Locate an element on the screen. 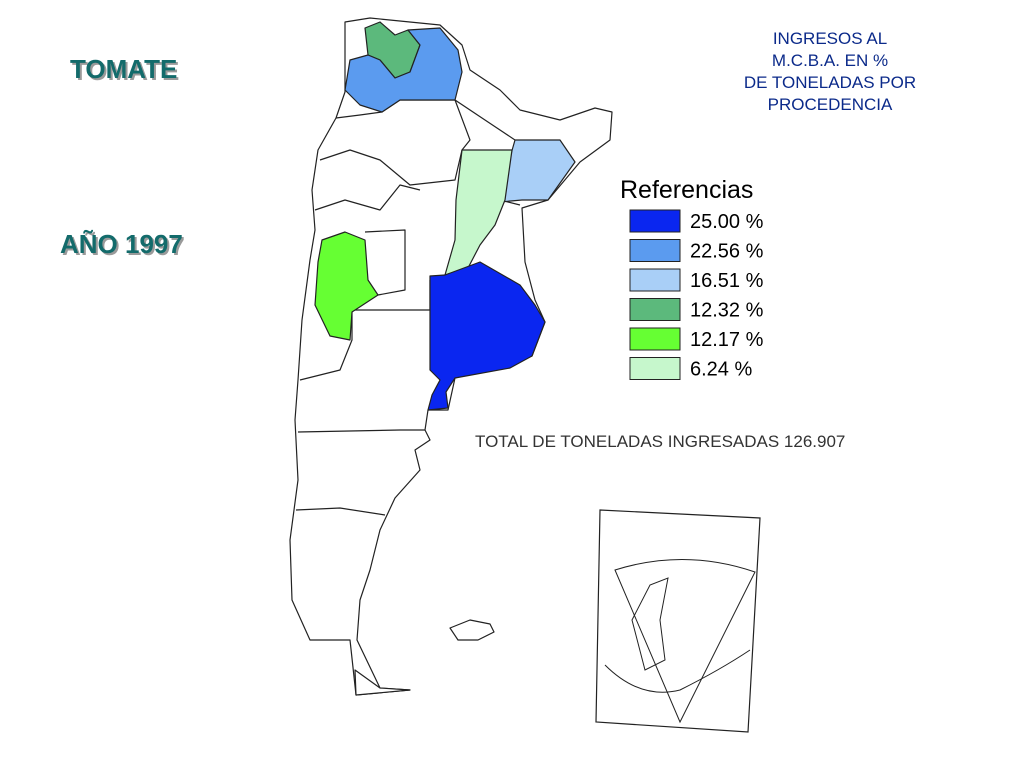 This screenshot has width=1024, height=768. legend-label: 22.56 % is located at coordinates (727, 252).